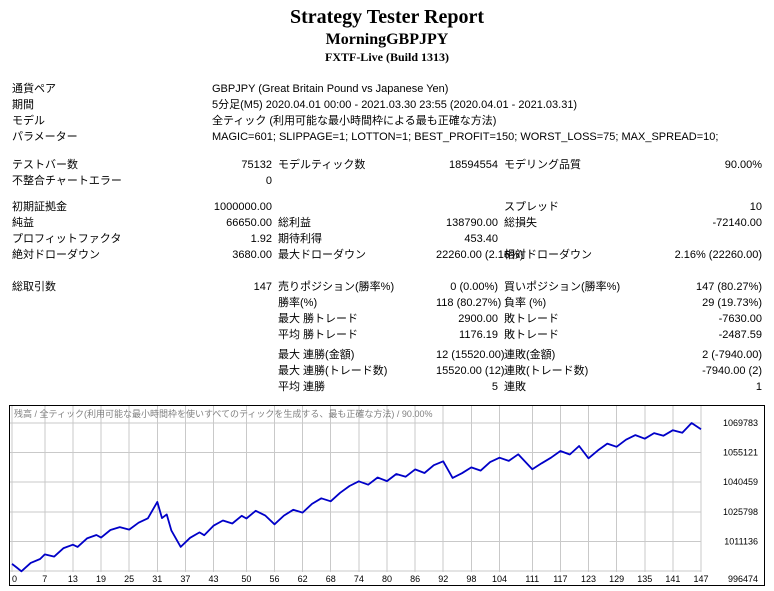 The width and height of the screenshot is (774, 591). I want to click on y-tick-label: 1025798, so click(740, 512).